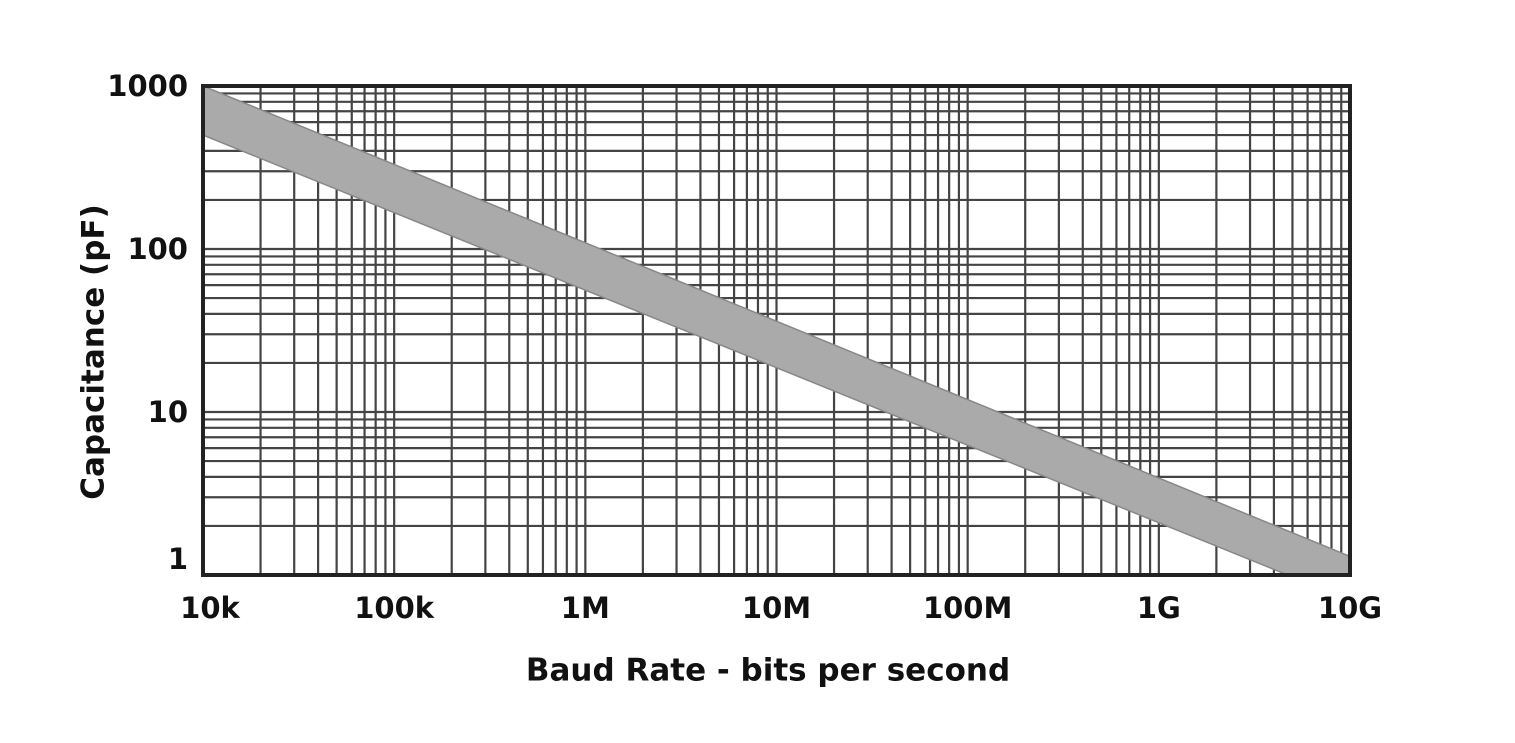 This screenshot has height=743, width=1515. I want to click on y-tick-label: 10, so click(168, 412).